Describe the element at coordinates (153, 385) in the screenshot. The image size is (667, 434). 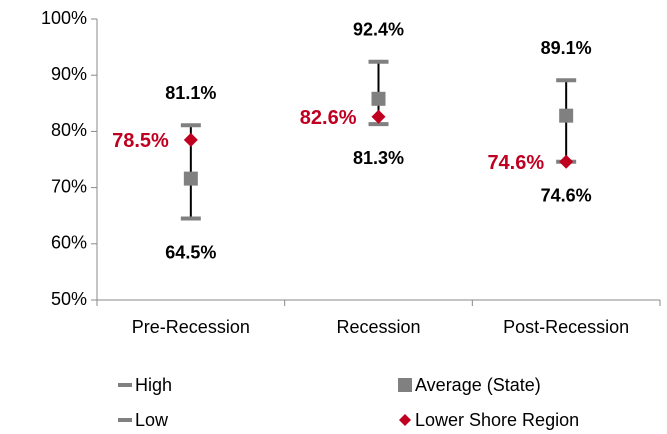
I see `legend-label: High` at that location.